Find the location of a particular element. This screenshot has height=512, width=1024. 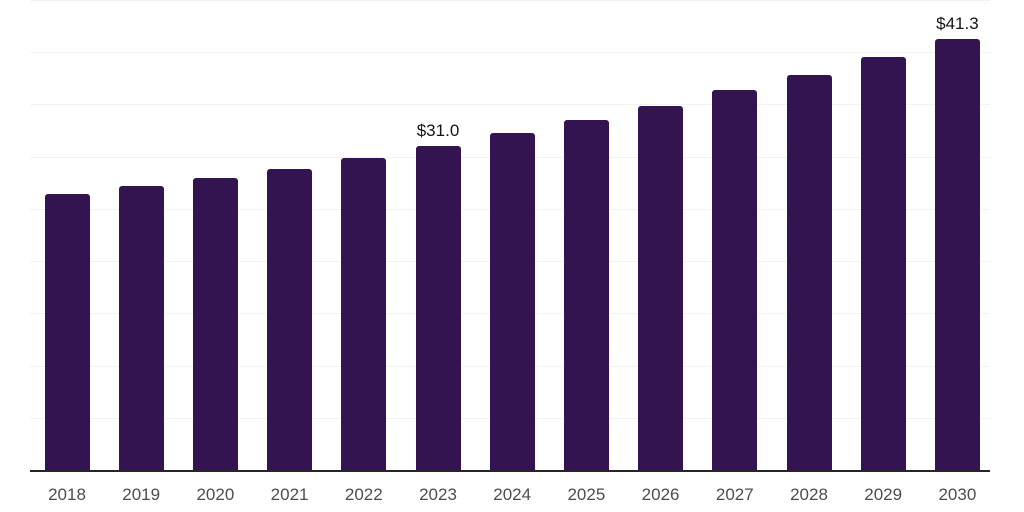

bar-2021 is located at coordinates (290, 319).